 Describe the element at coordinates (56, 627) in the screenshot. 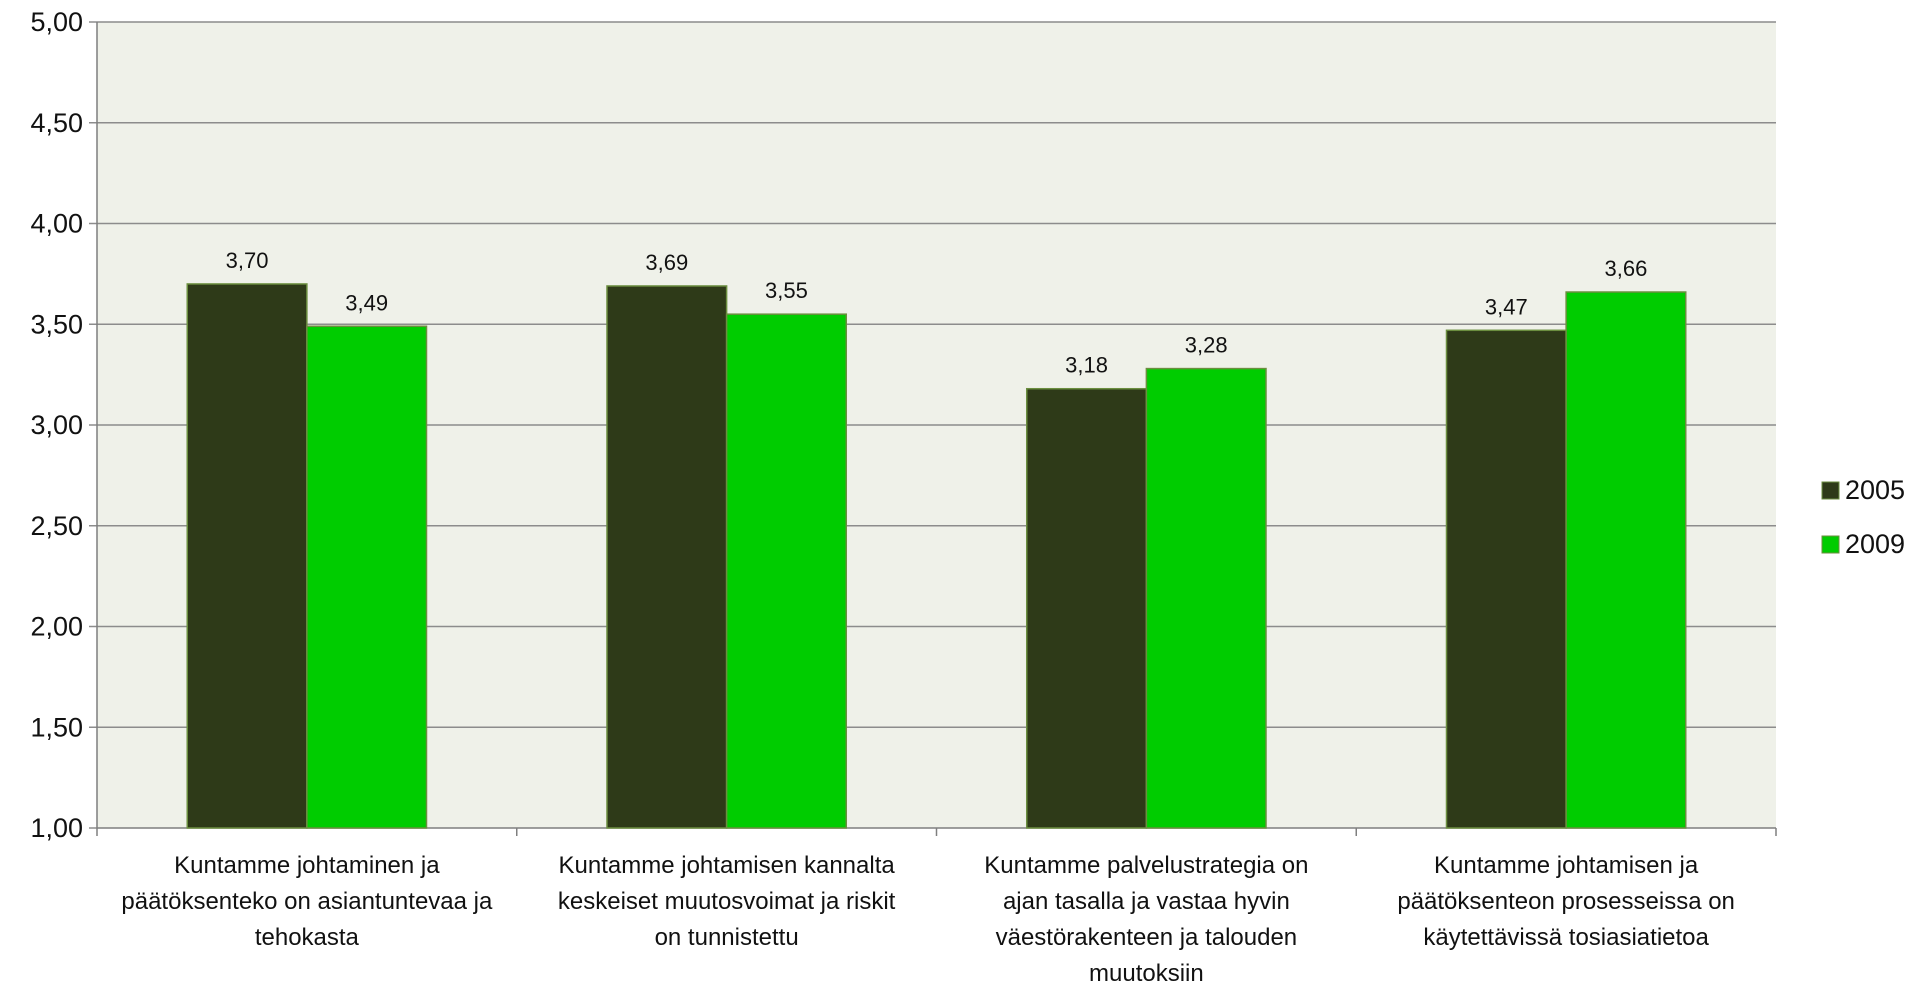

I see `y-tick-label: 2,00` at that location.